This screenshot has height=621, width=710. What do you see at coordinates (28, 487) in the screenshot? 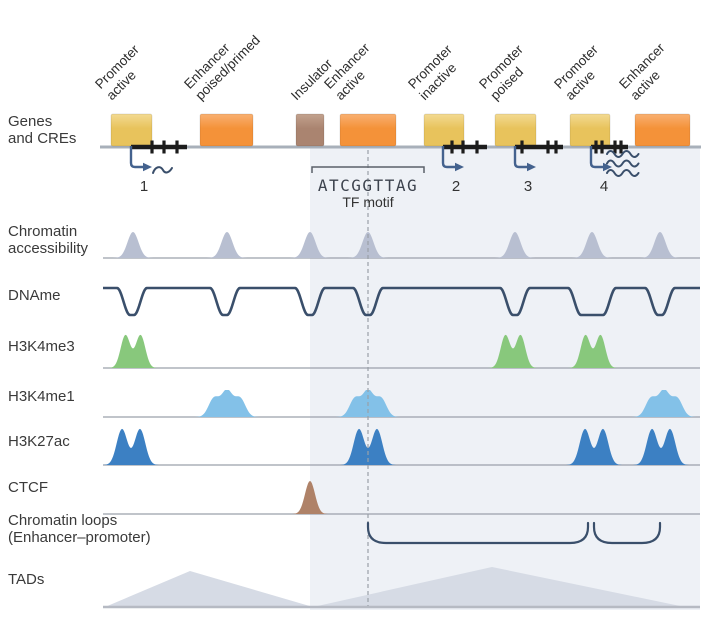
I see `row-label-ctcf: CTCF` at bounding box center [28, 487].